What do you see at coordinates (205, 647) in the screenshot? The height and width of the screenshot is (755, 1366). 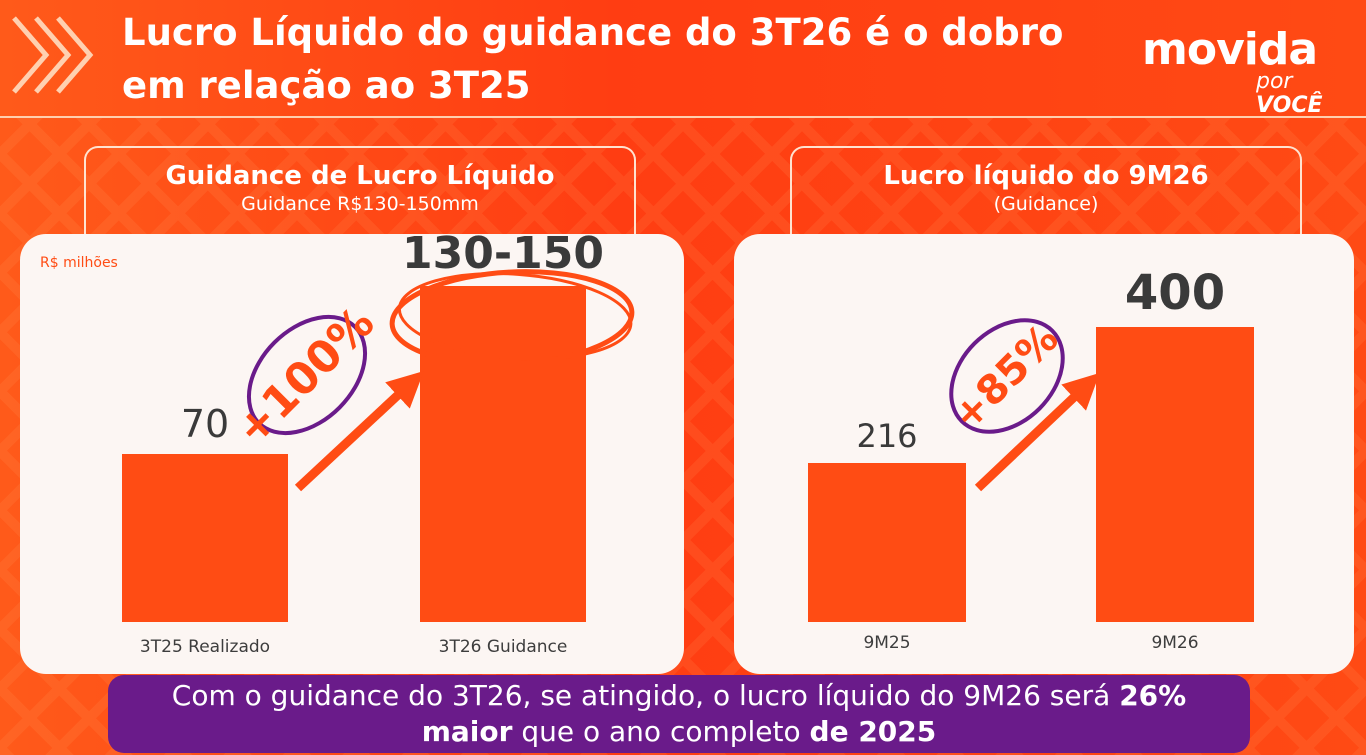 I see `category-label: 3T25 Realizado` at bounding box center [205, 647].